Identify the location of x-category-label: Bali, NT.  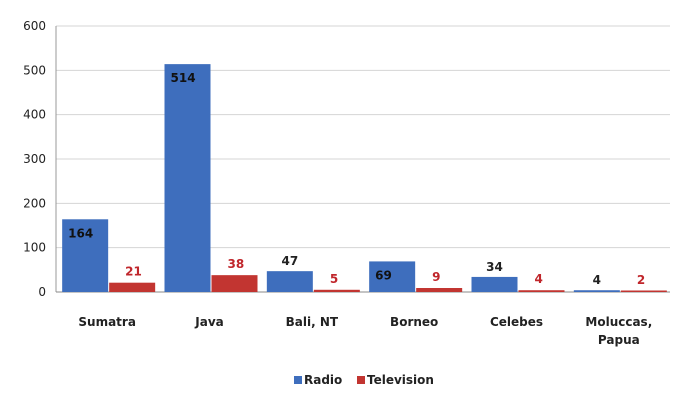
(312, 322).